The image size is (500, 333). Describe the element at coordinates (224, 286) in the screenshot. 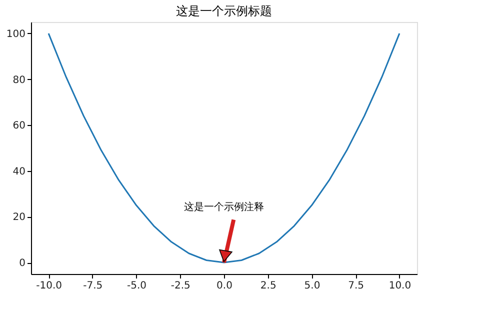

I see `x-tick-label: 0.0` at that location.